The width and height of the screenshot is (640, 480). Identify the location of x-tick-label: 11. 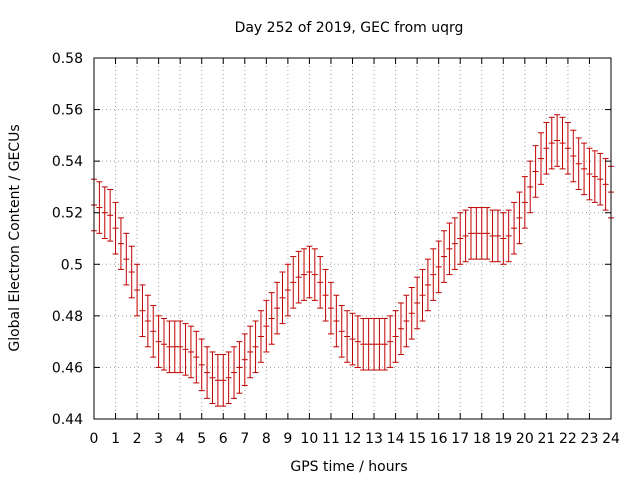
(331, 439).